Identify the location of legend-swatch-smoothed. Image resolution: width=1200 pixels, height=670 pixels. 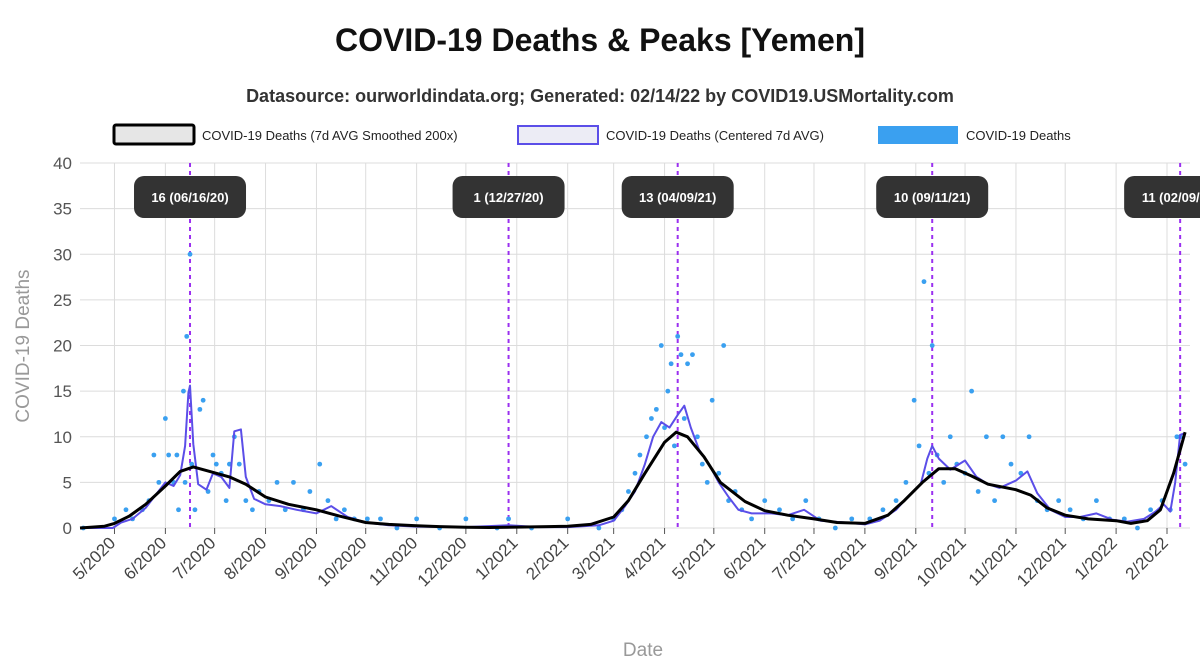
(154, 134).